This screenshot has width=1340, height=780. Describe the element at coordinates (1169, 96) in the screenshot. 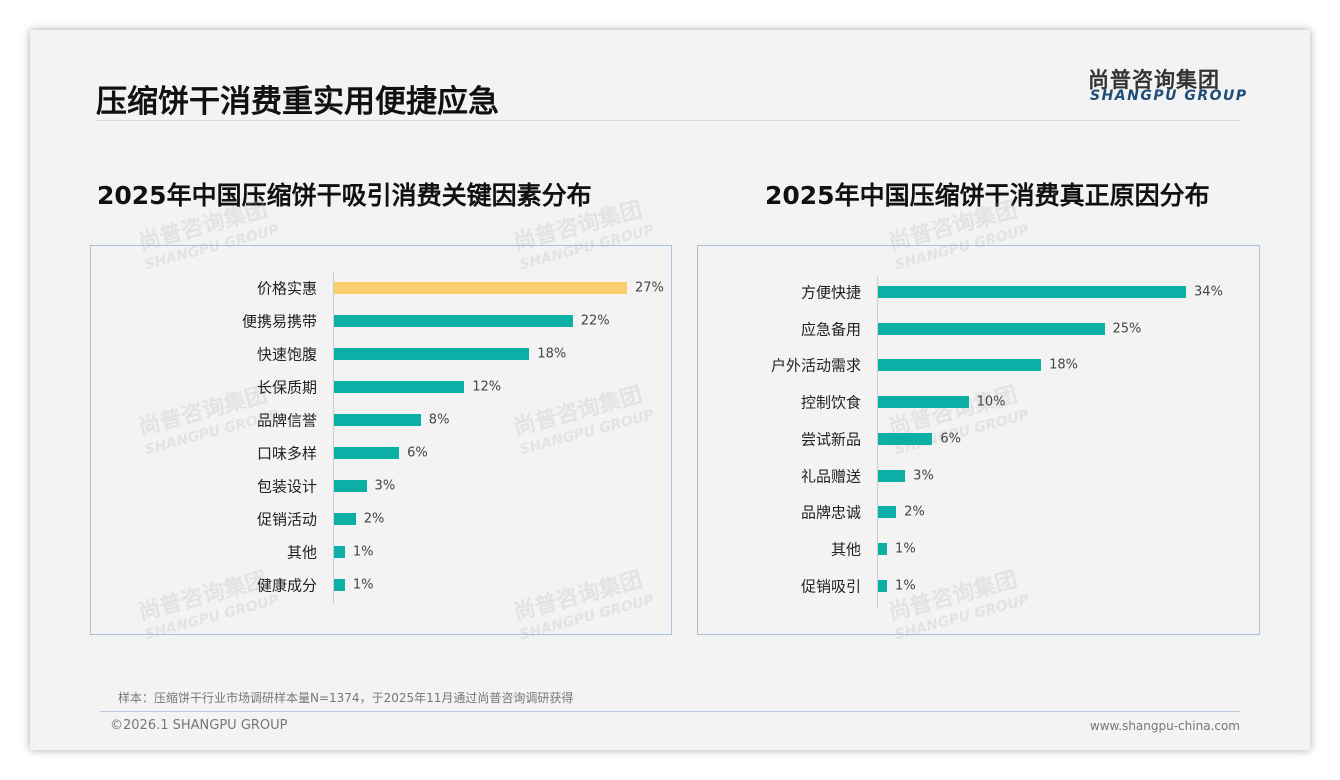

I see `logo-en: SHANGPU GROUP` at that location.